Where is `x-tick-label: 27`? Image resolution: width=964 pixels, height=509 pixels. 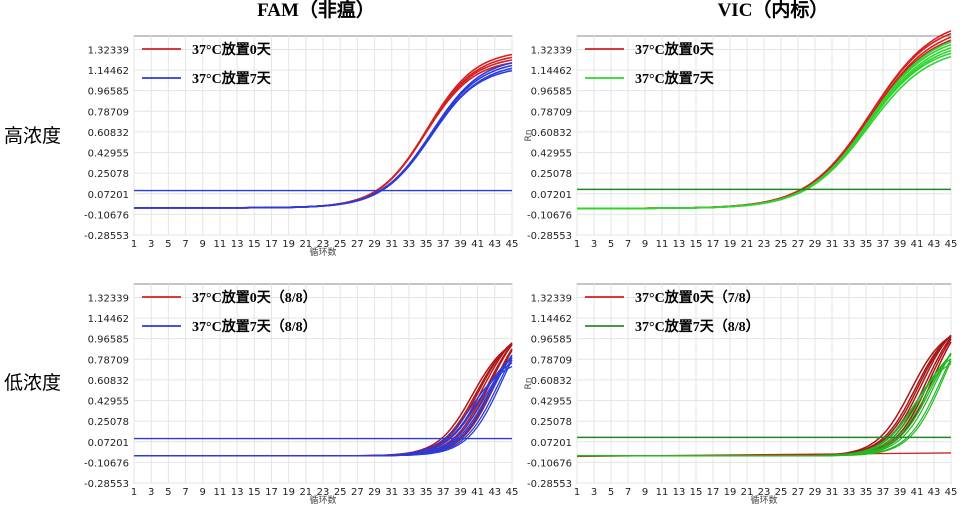 x-tick-label: 27 is located at coordinates (357, 244).